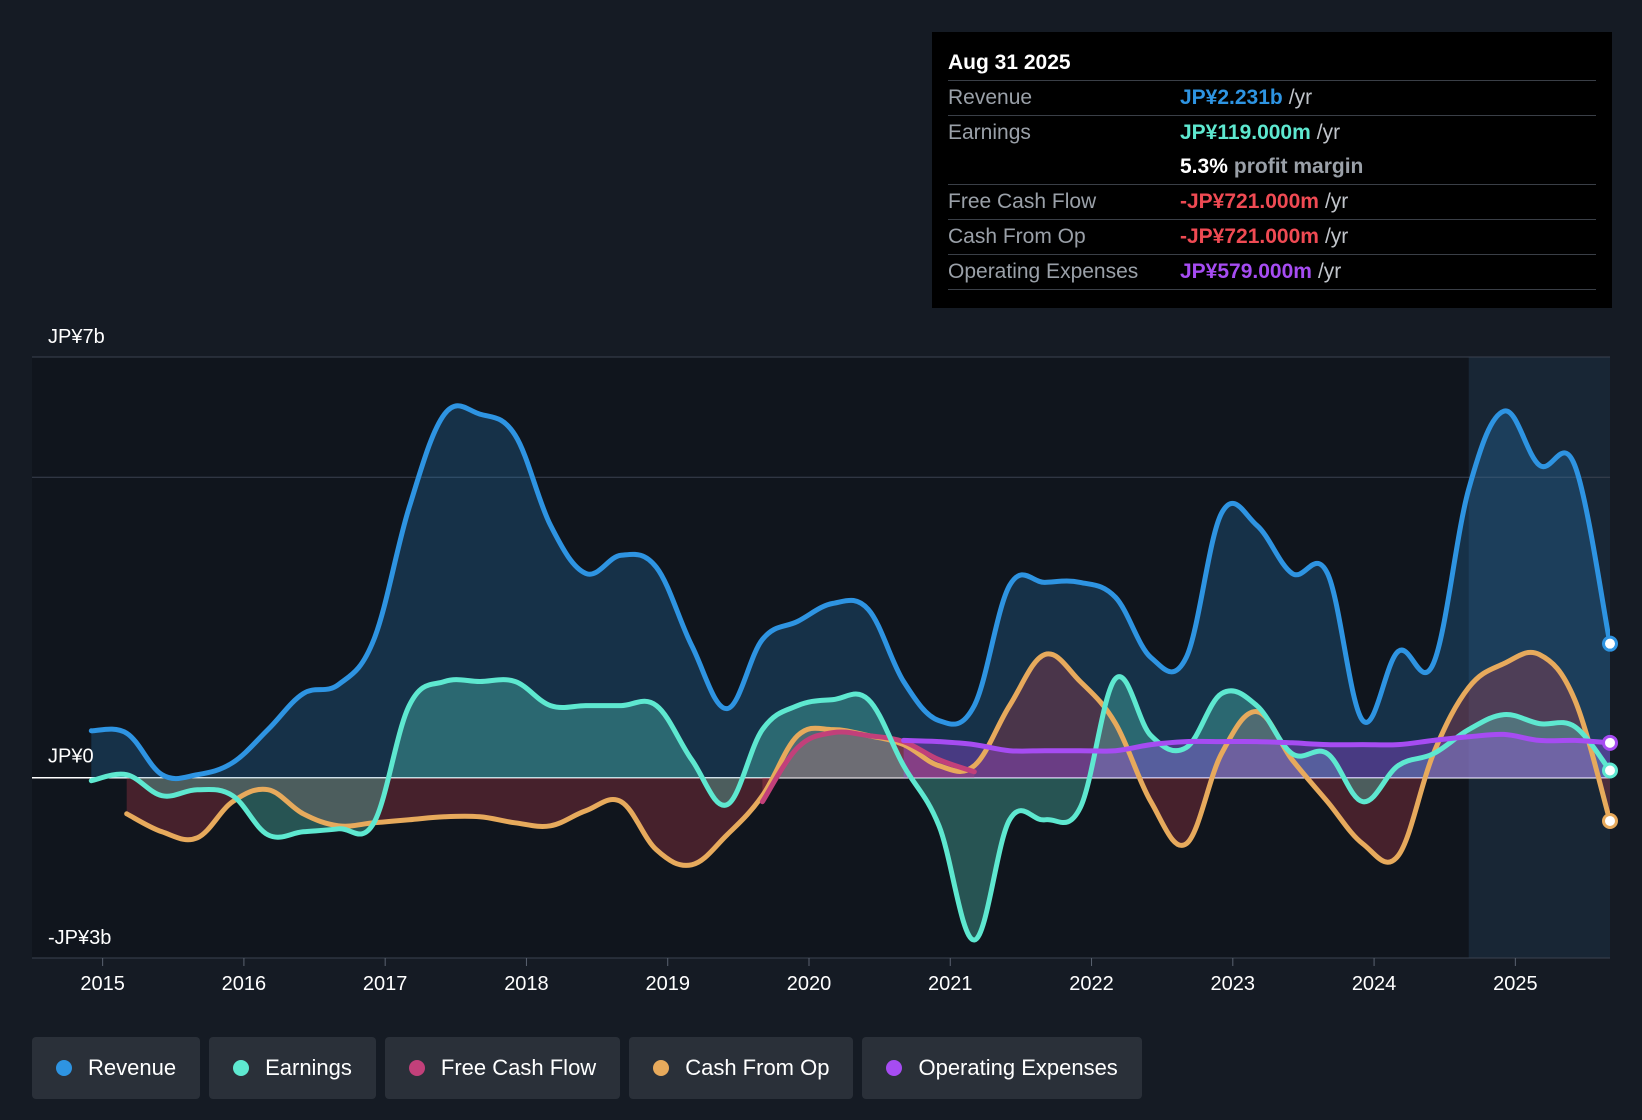 The width and height of the screenshot is (1642, 1120). I want to click on cash-from-op-end-marker, so click(1610, 820).